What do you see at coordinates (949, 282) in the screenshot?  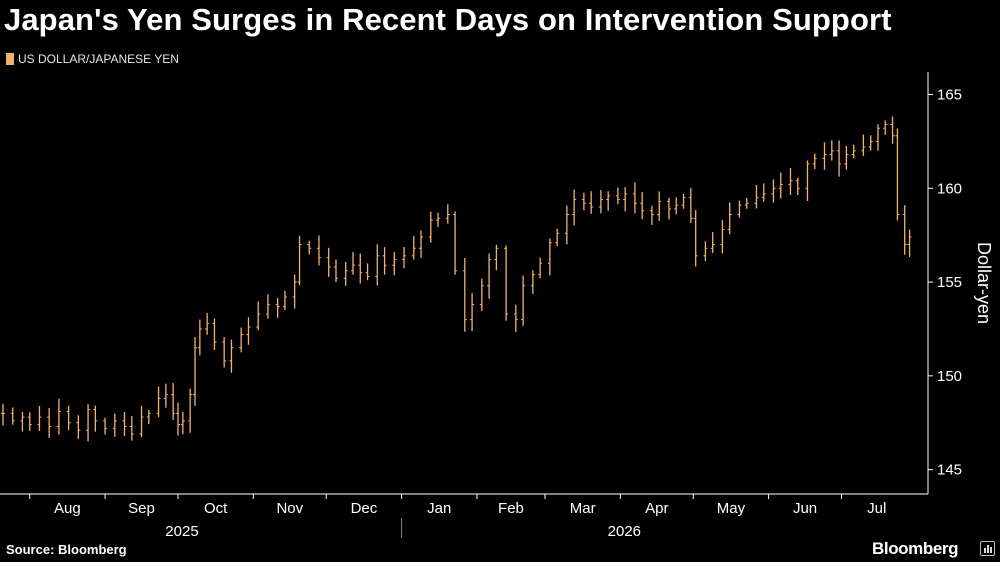 I see `y-tick-label: 155` at bounding box center [949, 282].